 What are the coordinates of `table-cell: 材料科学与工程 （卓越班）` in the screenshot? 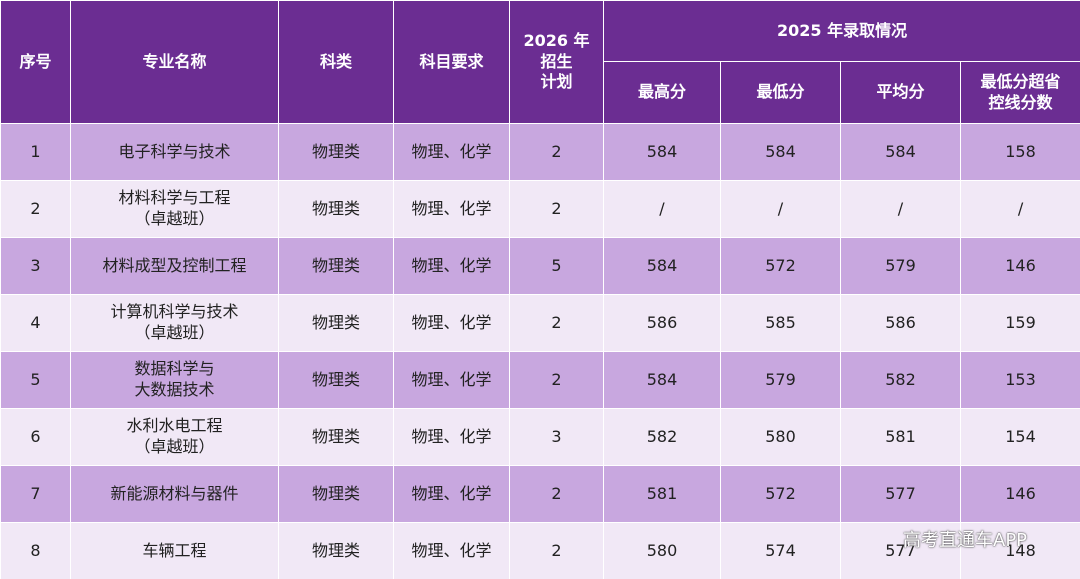 It's located at (174, 209).